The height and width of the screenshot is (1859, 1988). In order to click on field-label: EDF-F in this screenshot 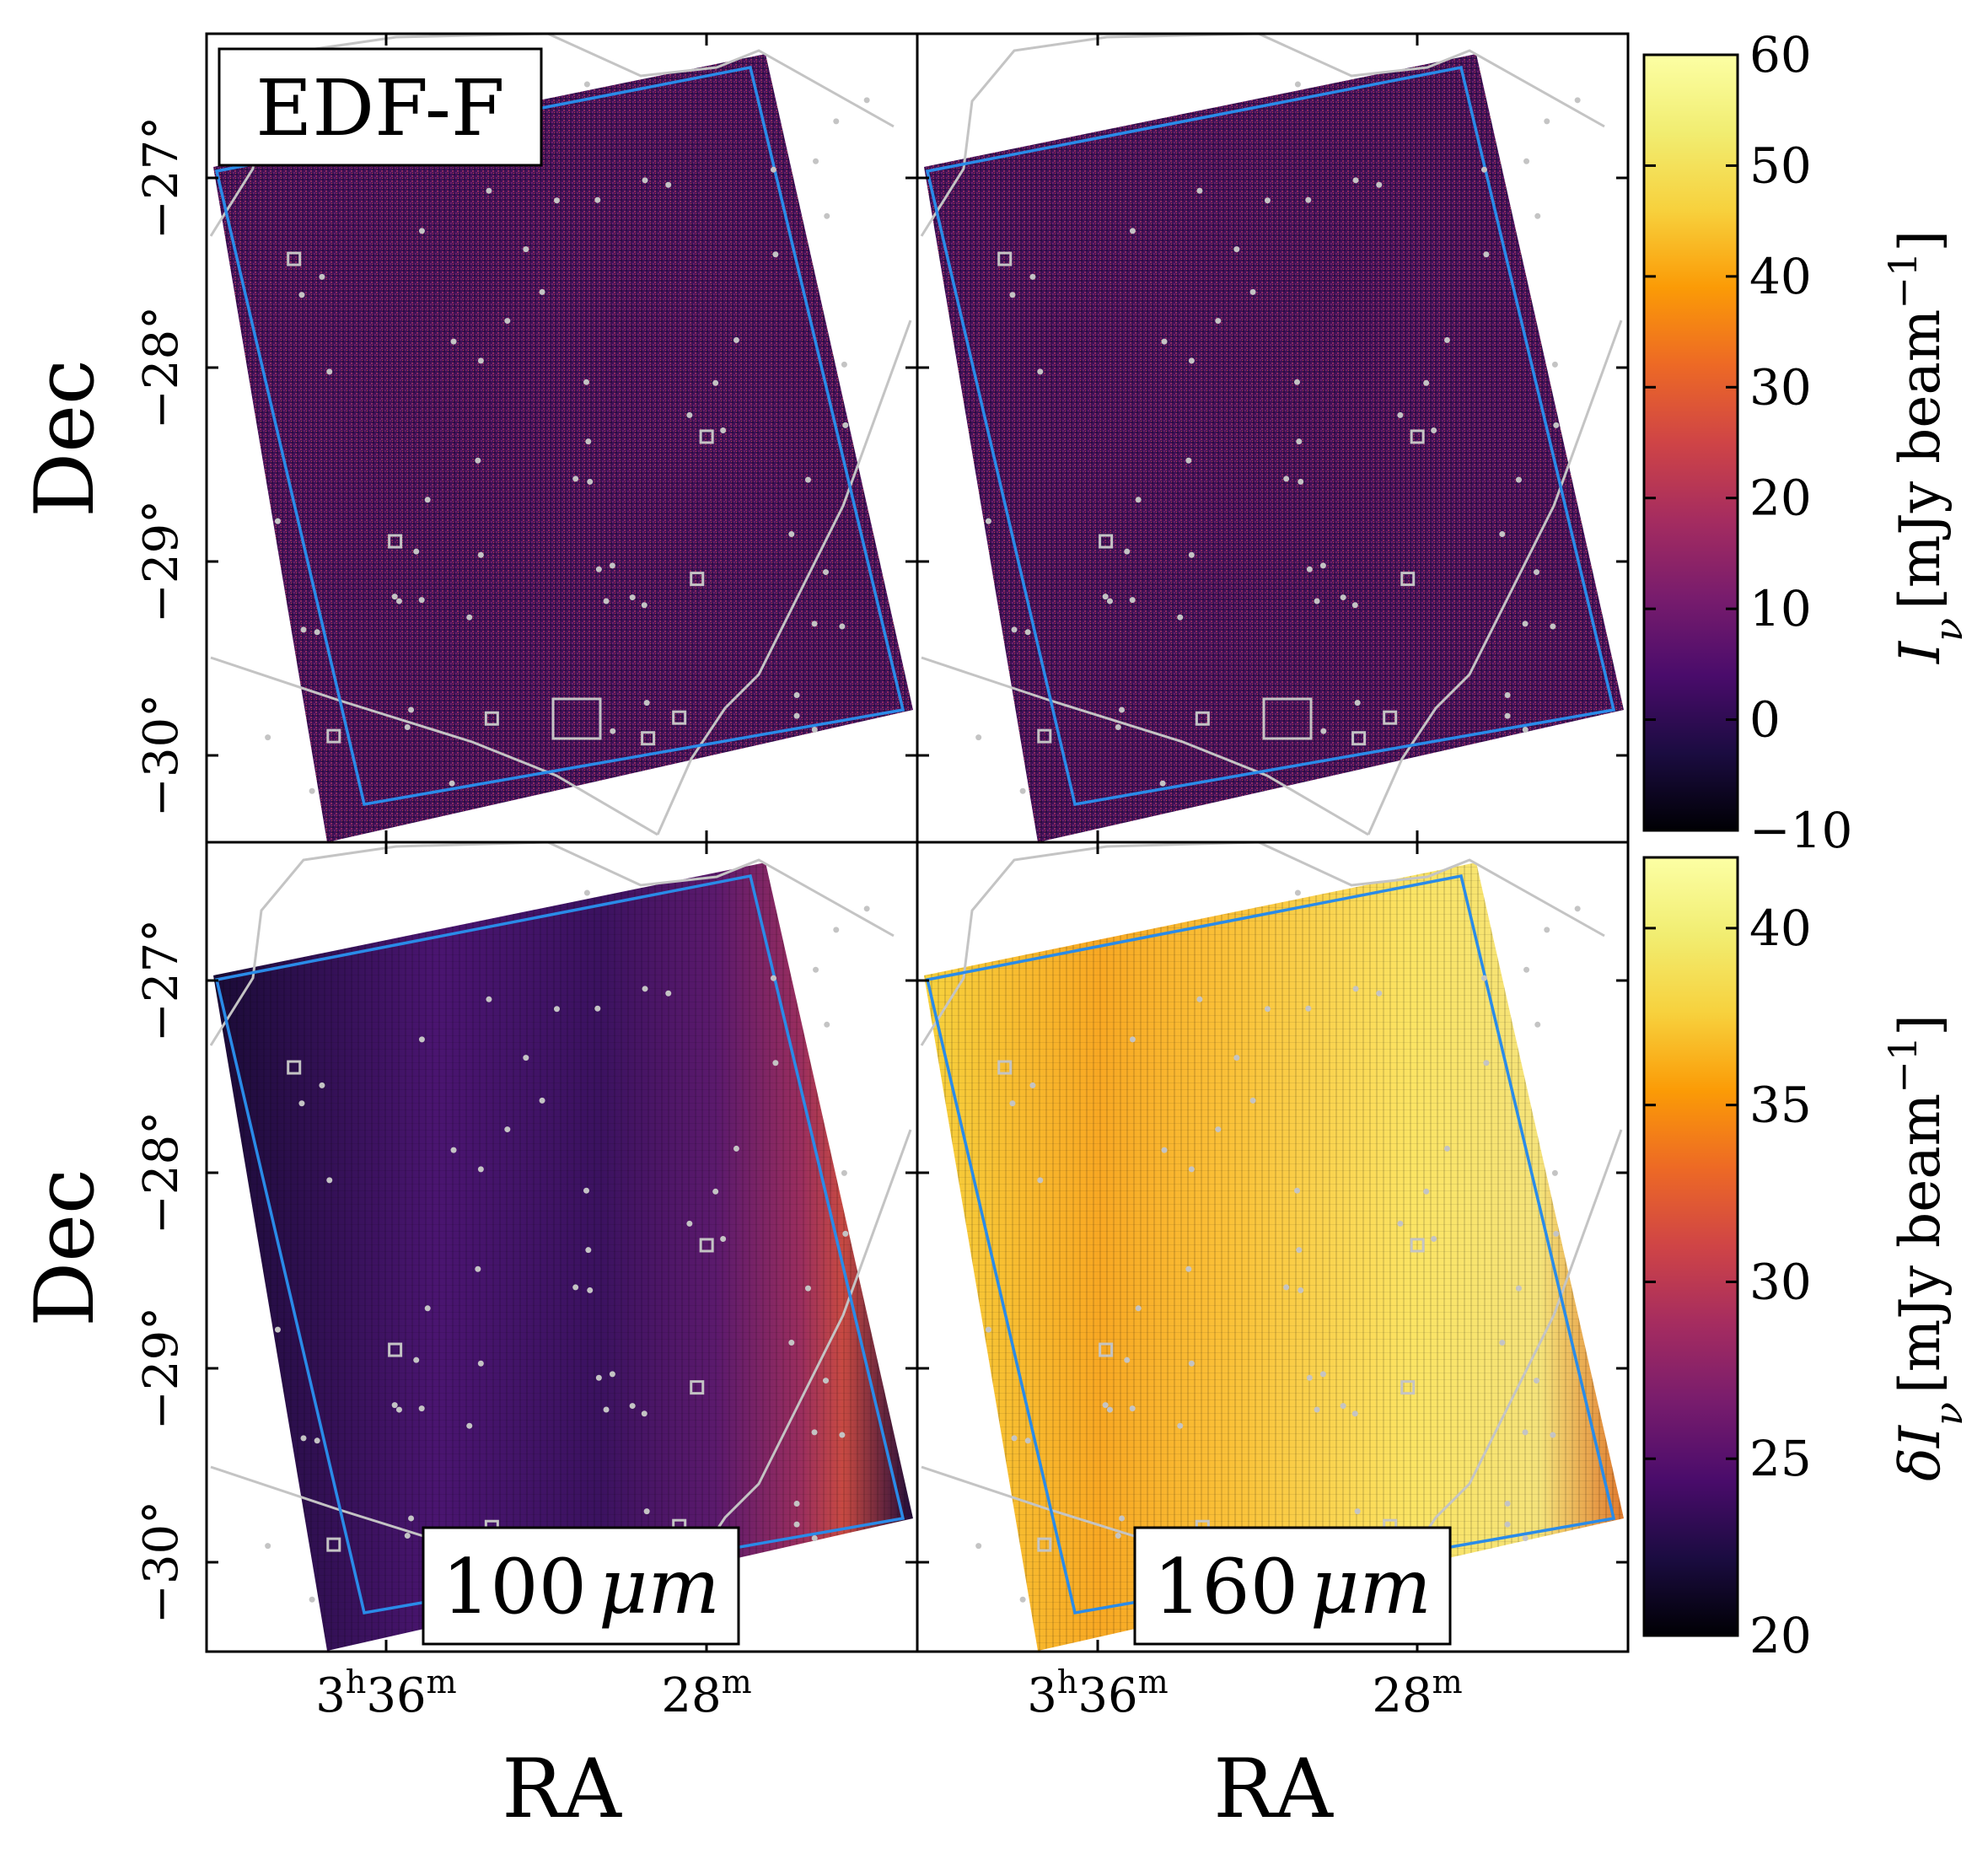, I will do `click(380, 108)`.